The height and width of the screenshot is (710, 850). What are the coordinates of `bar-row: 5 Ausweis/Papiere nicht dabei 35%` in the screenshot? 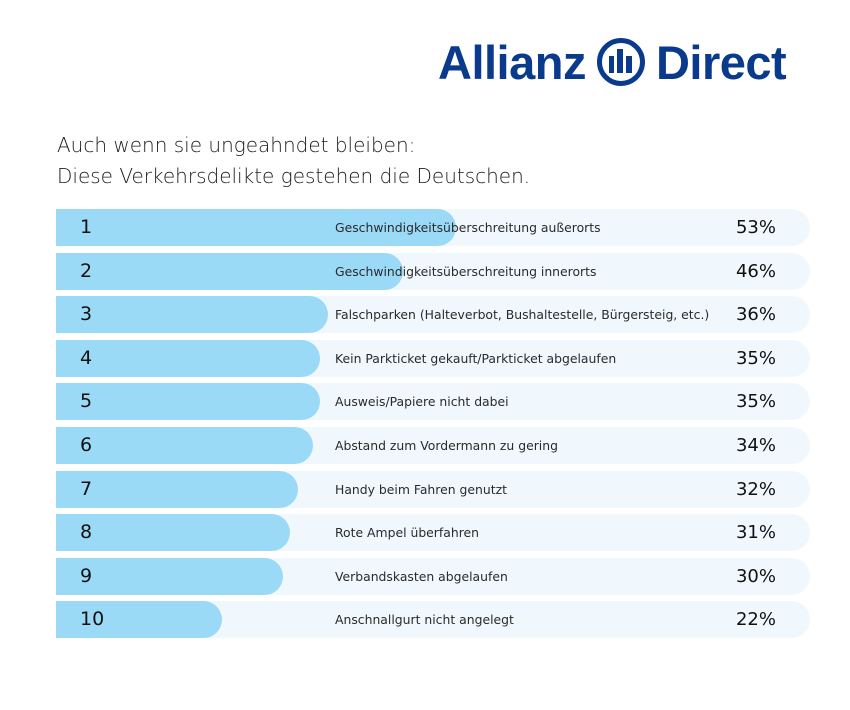 It's located at (433, 402).